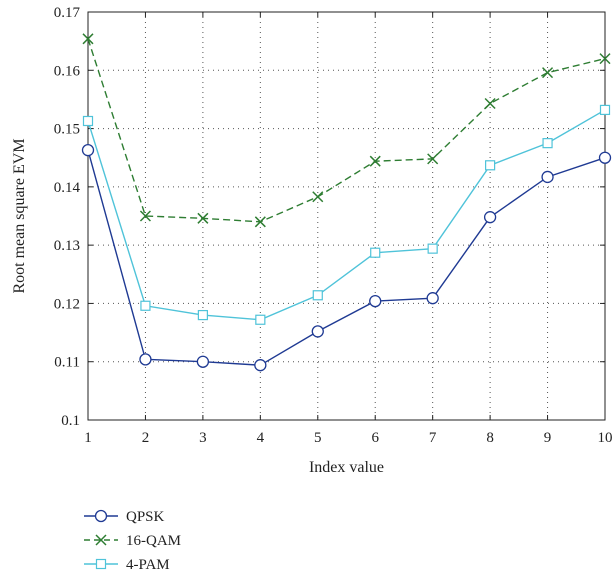  I want to click on x-tick-label: 5, so click(318, 438).